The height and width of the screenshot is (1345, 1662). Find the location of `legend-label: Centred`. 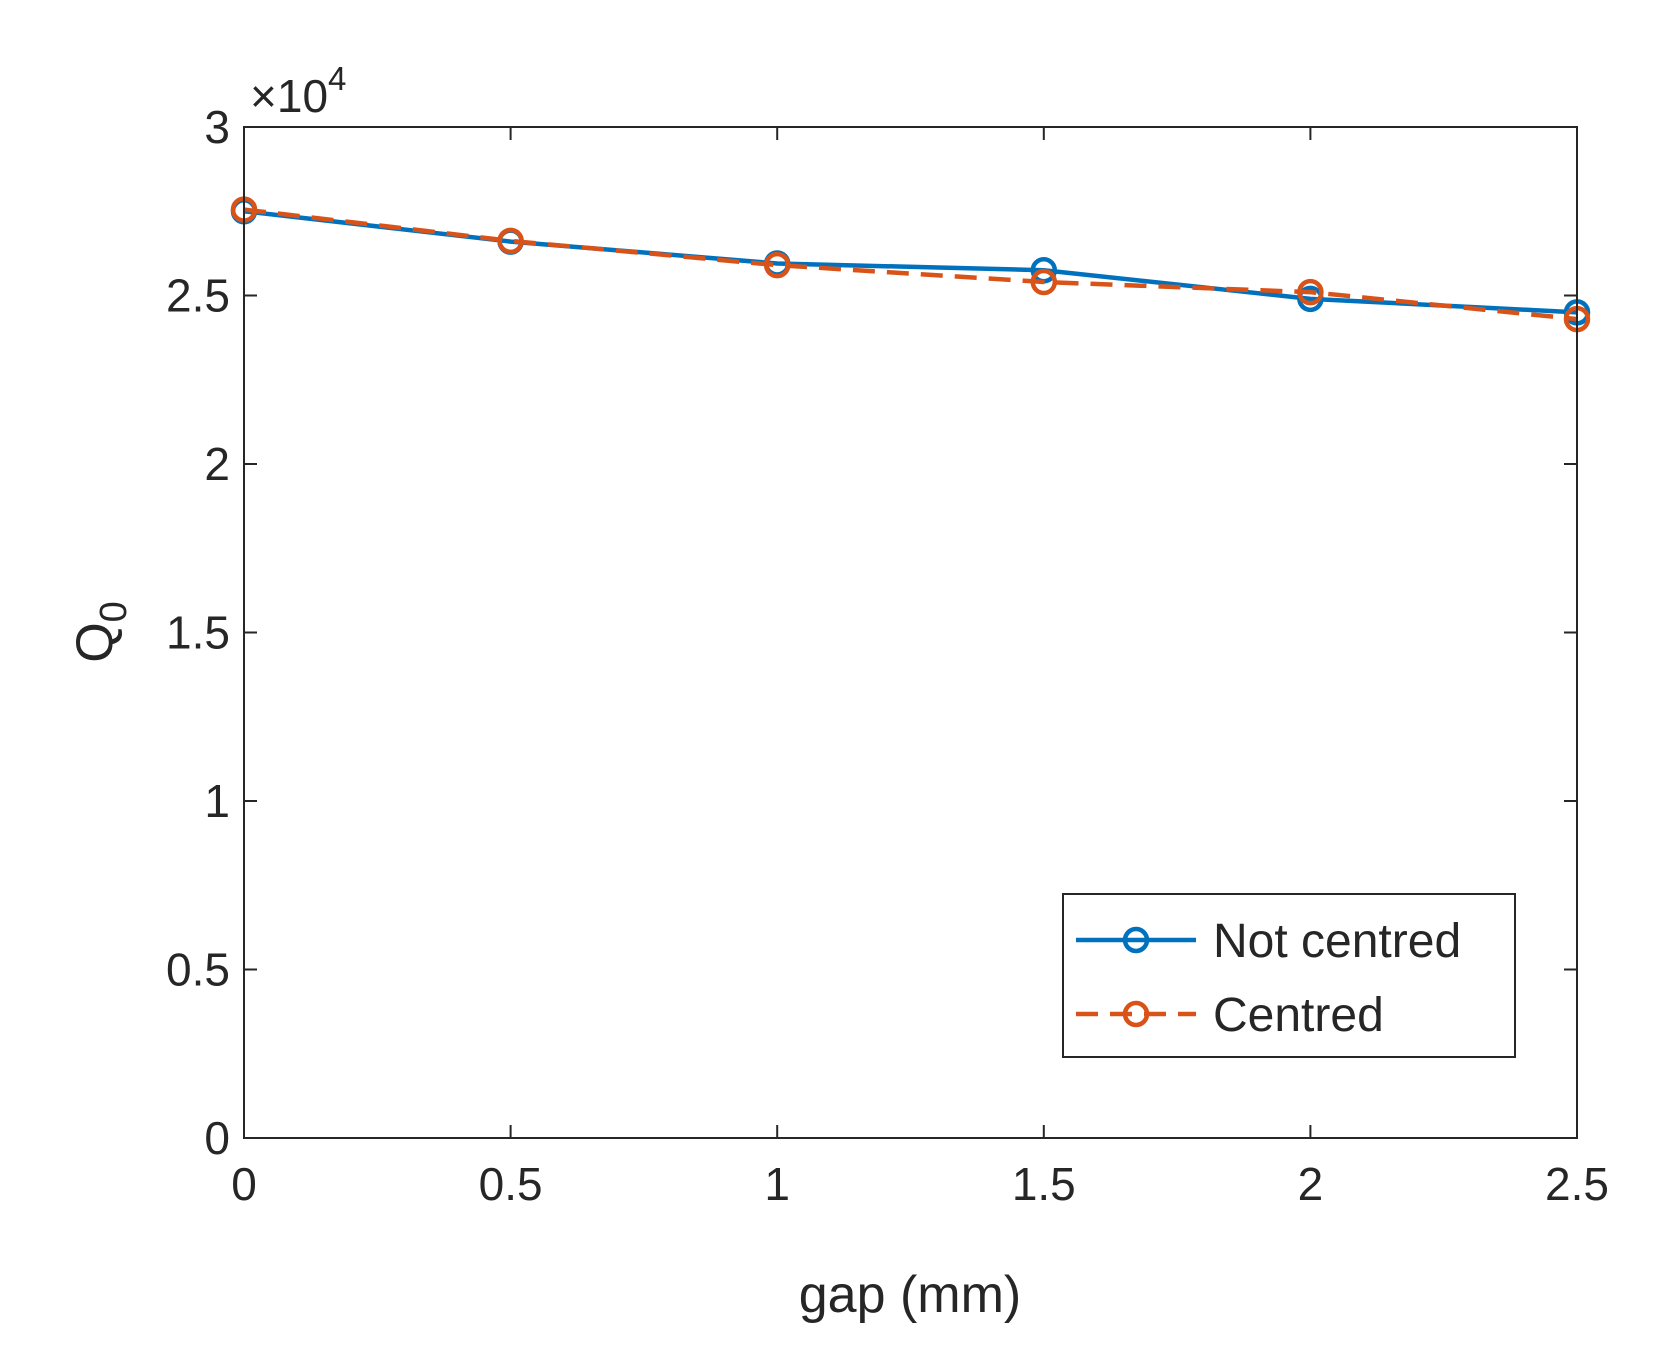

legend-label: Centred is located at coordinates (1298, 1015).